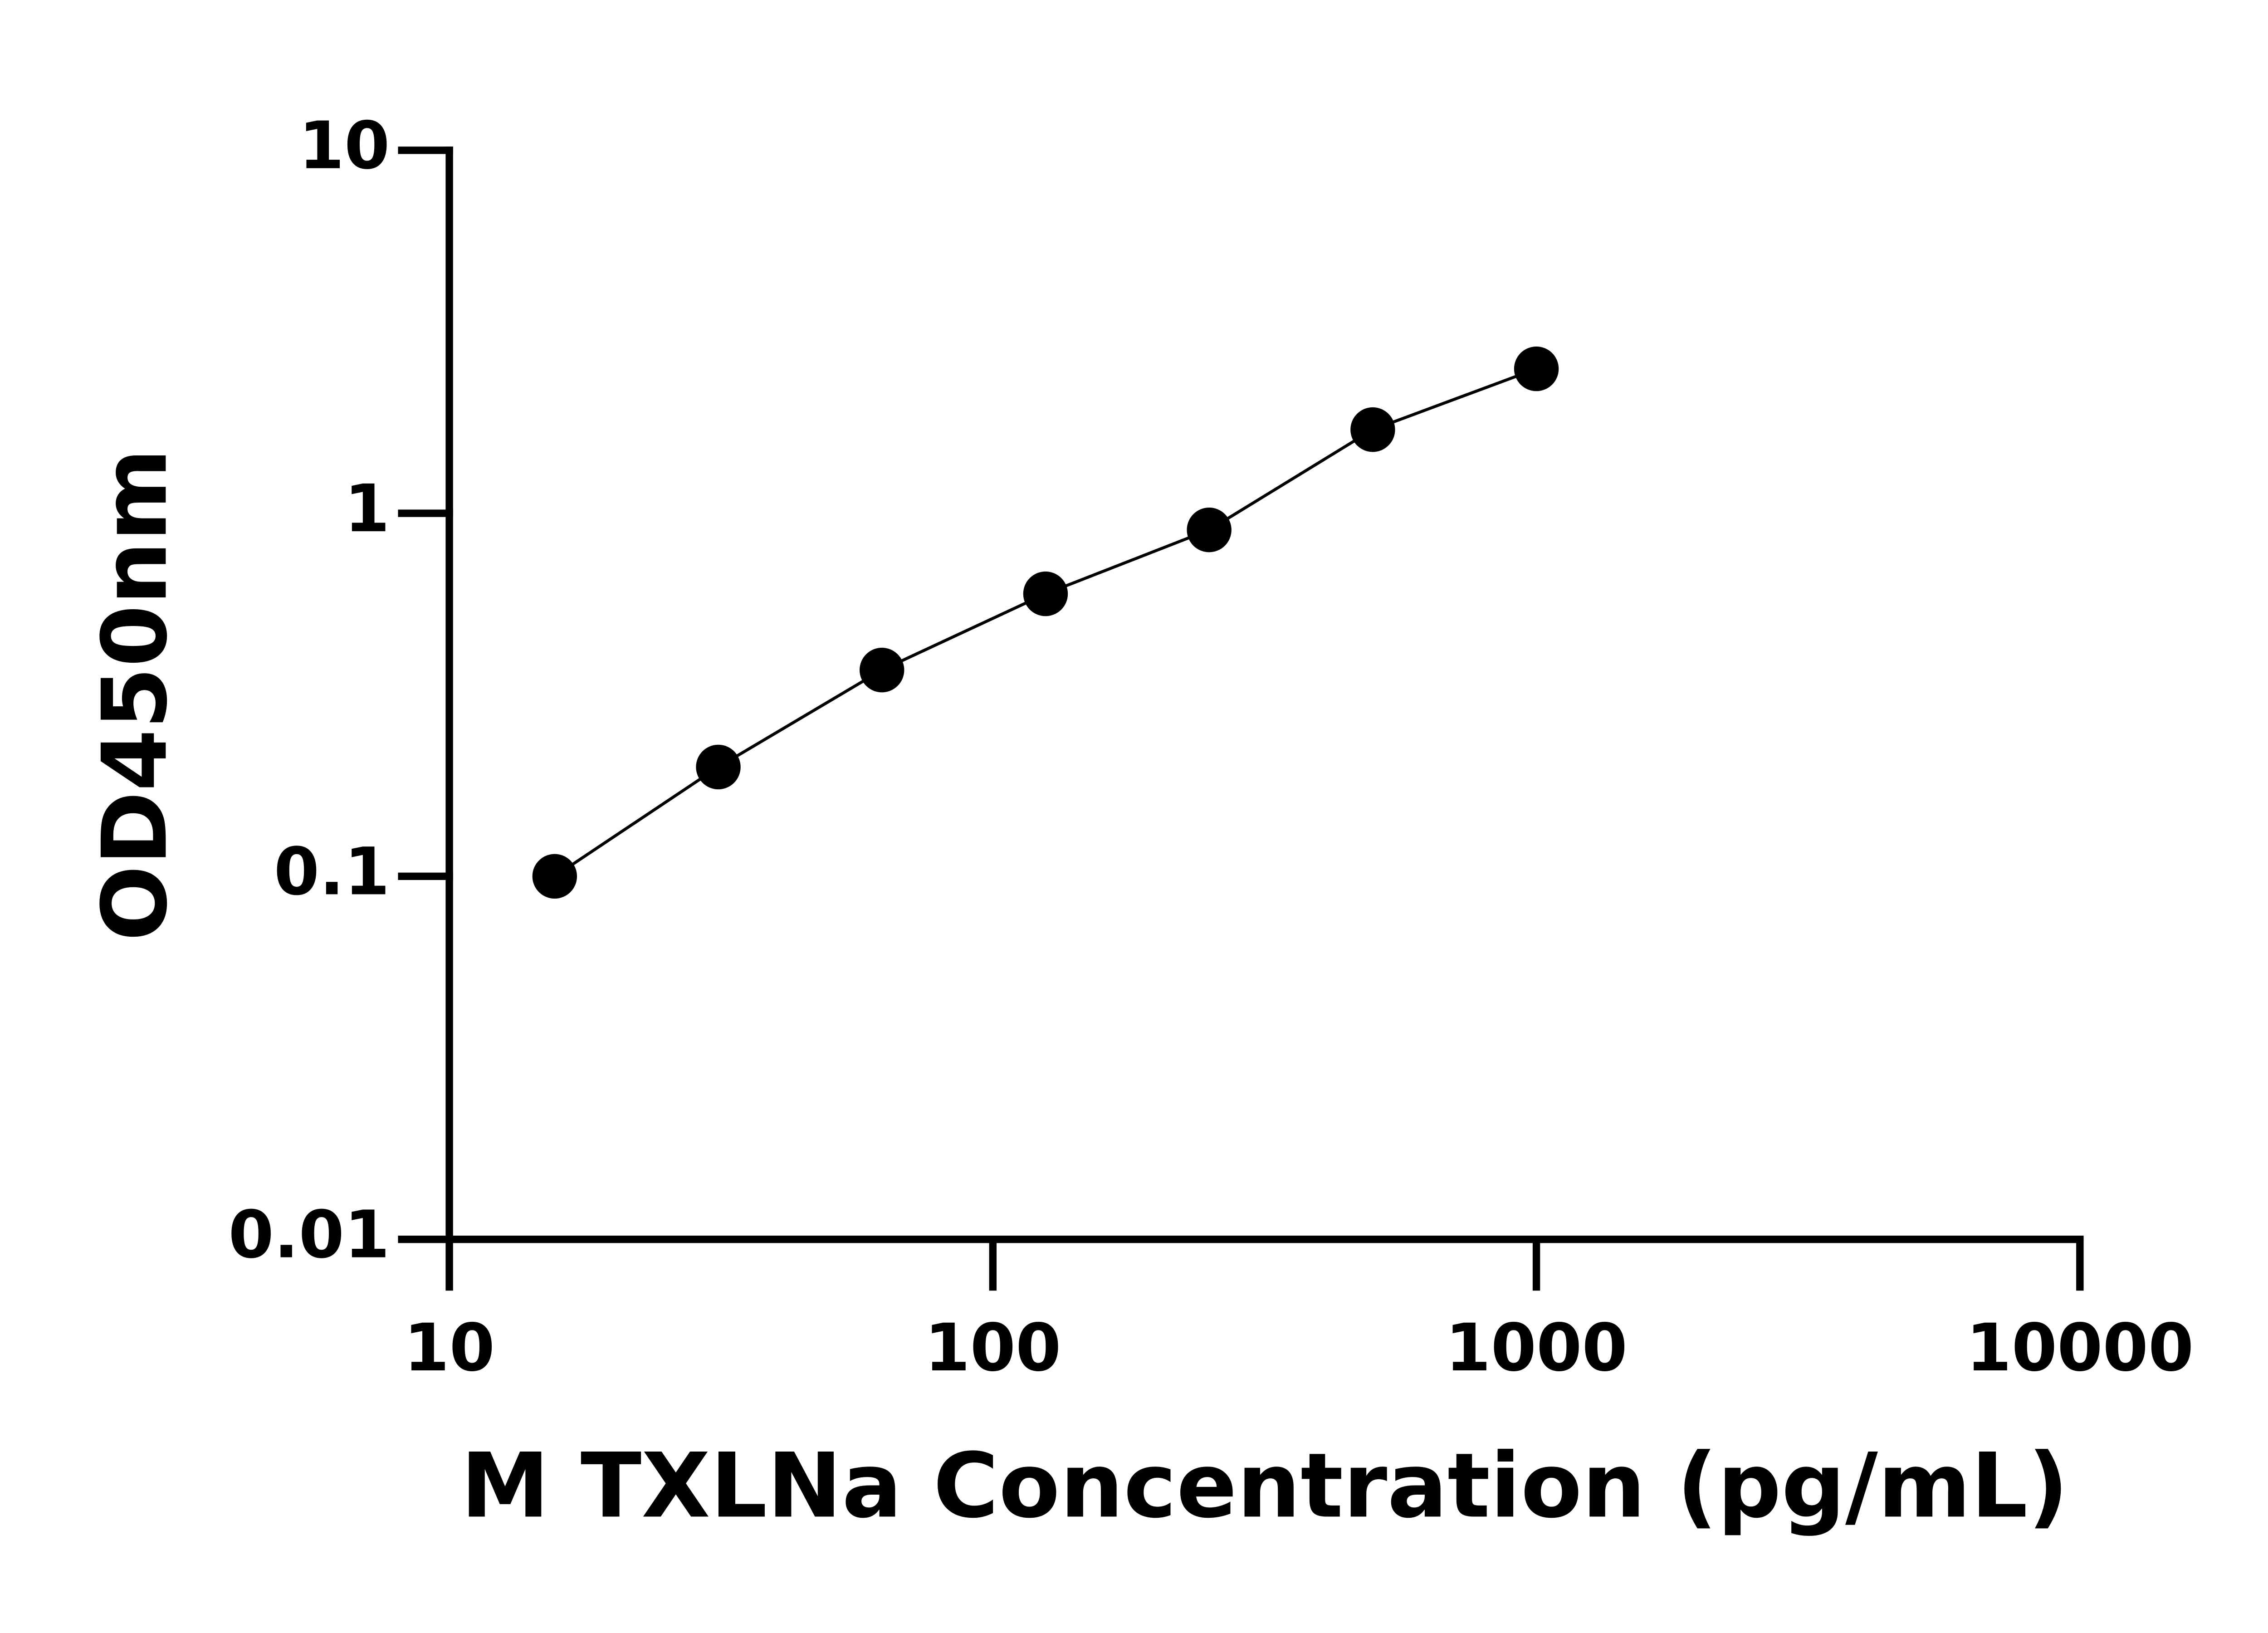 The height and width of the screenshot is (1633, 2268). Describe the element at coordinates (135, 694) in the screenshot. I see `y-axis-title: OD450nm` at that location.